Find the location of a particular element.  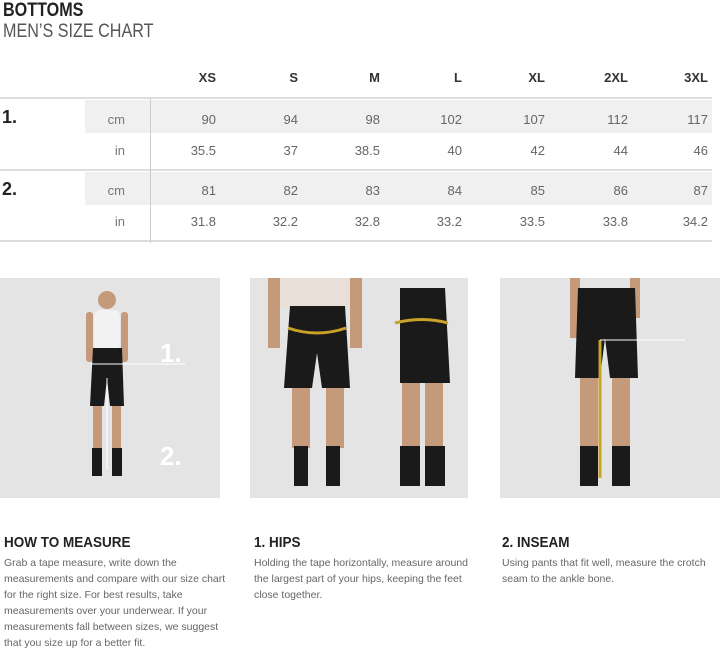

page-subtitle: MEN’S SIZE CHART is located at coordinates (78, 31).